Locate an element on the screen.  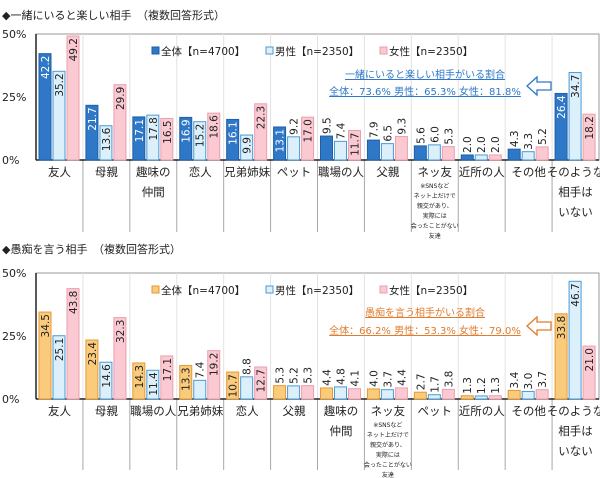
category-label: 兄弟姉妹 is located at coordinates (200, 411).